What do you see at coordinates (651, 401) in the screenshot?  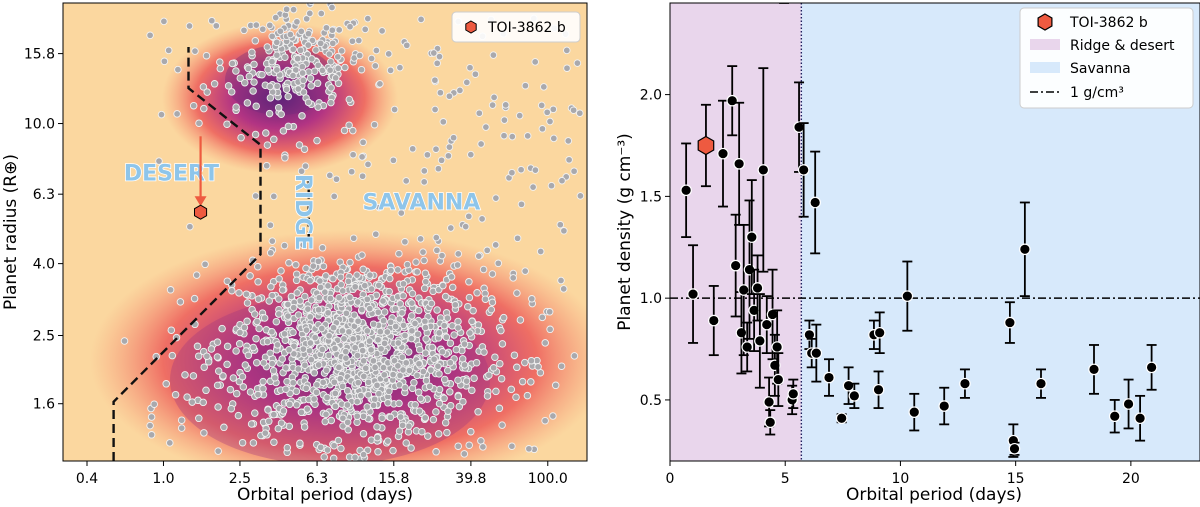 I see `right-y-tick-label: 0.5` at bounding box center [651, 401].